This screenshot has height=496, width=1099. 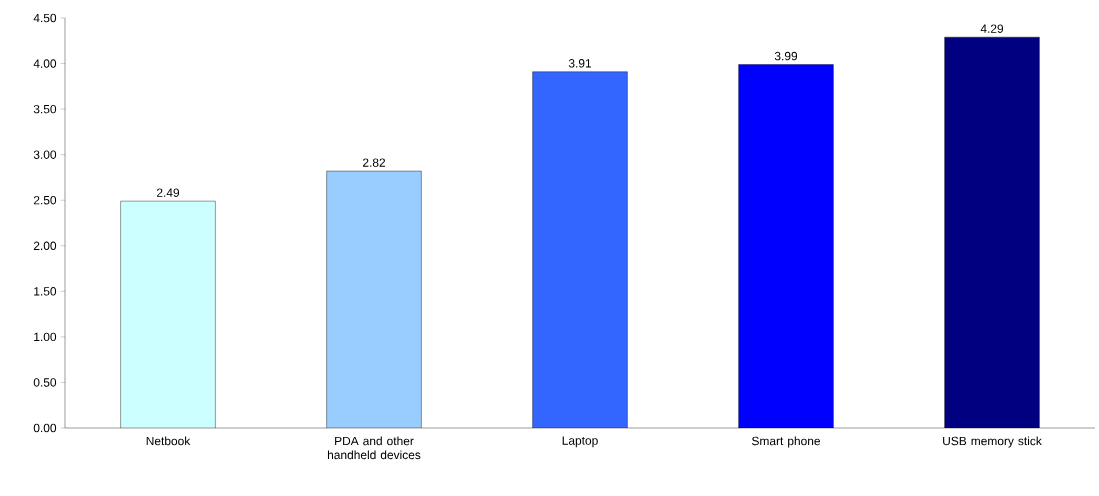 I want to click on x-tick-label: Smart phone, so click(x=786, y=442).